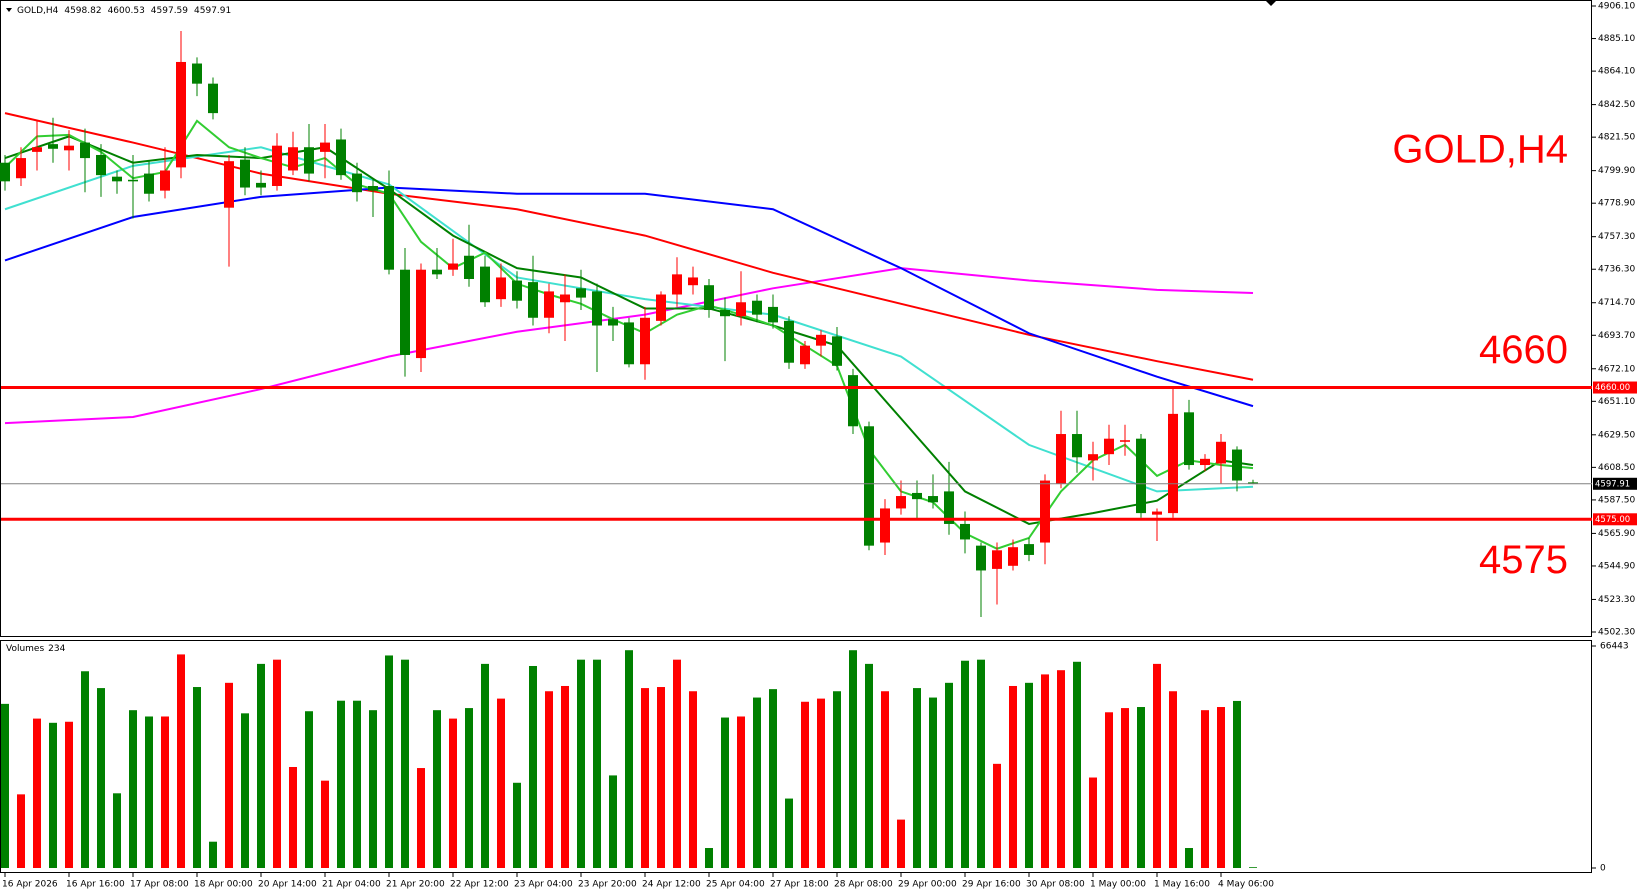 This screenshot has width=1638, height=892. Describe the element at coordinates (95, 885) in the screenshot. I see `x-tick-label: 16 Apr 16:00` at that location.